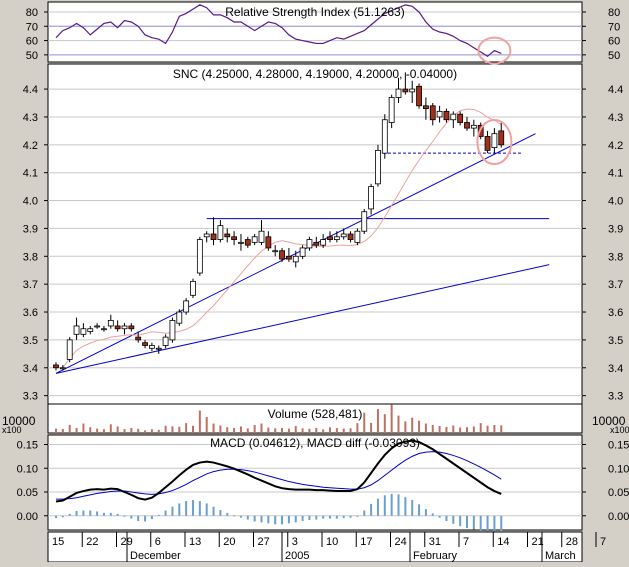  I want to click on macd-tick-label-right: 0.15, so click(618, 446).